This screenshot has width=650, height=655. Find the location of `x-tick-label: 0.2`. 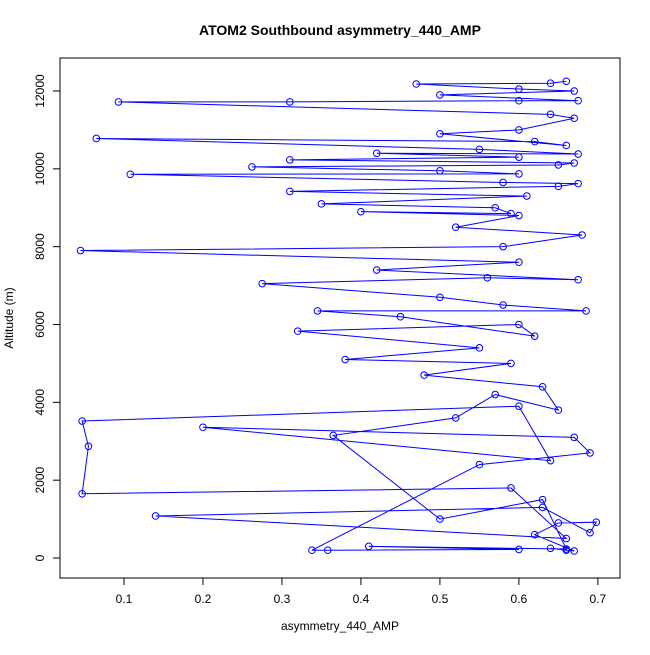

x-tick-label: 0.2 is located at coordinates (203, 599).